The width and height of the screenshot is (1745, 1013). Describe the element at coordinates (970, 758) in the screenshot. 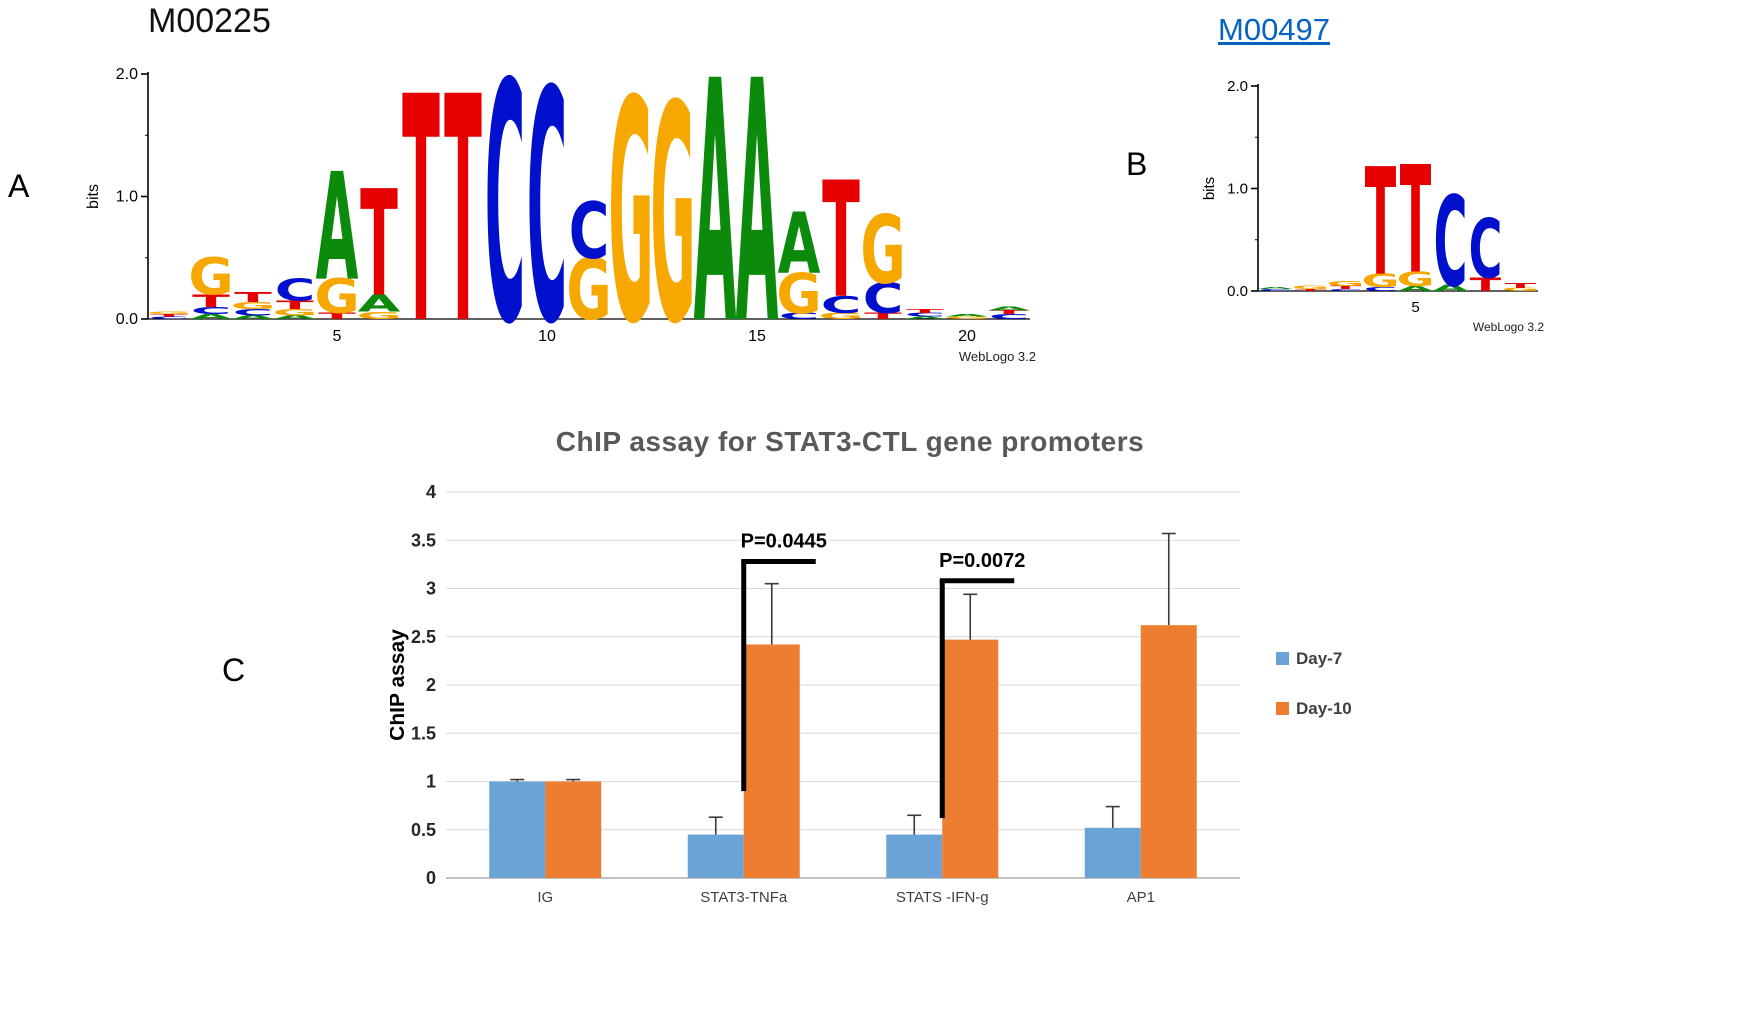

I see `bar-Day-10-STATS -IFN-g` at that location.